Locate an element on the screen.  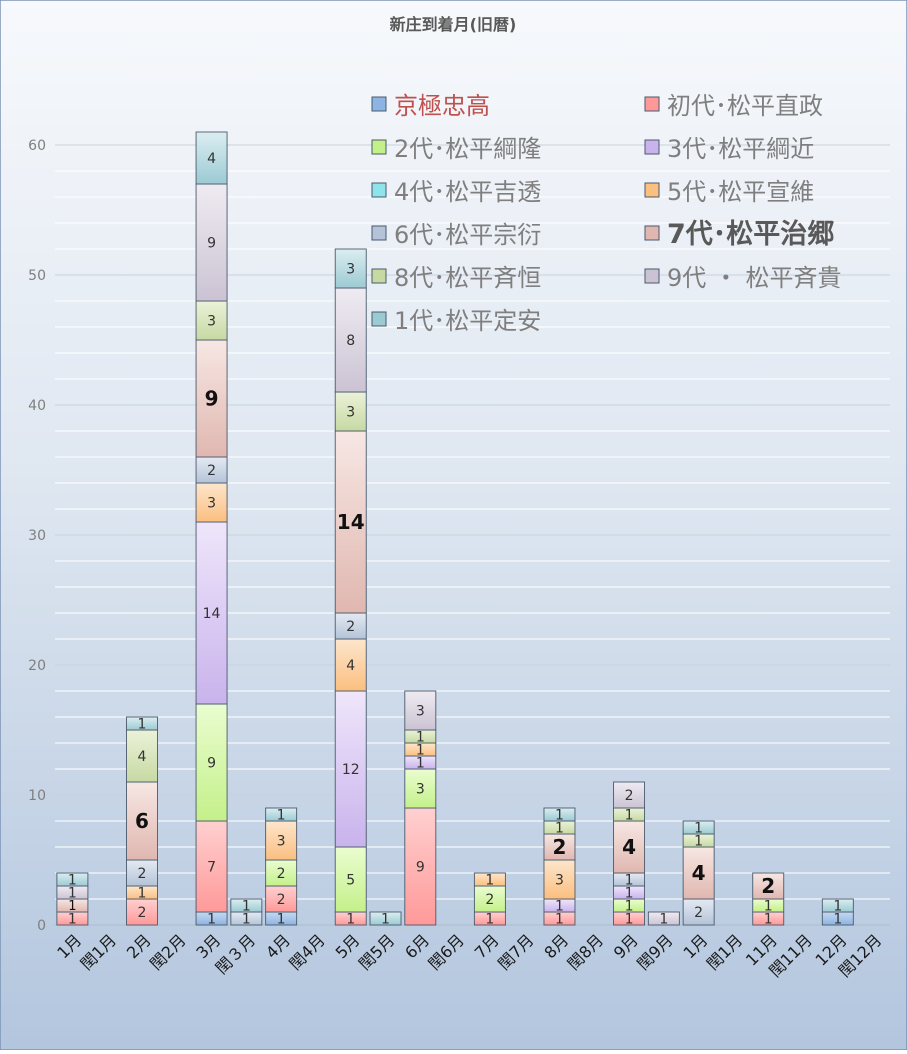
y-tick-label: 40 is located at coordinates (37, 406).